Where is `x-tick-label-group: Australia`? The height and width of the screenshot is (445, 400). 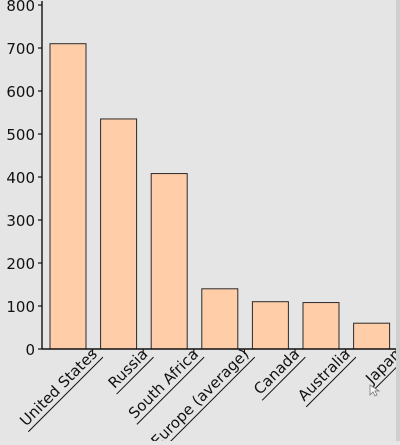
x-tick-label-group: Australia is located at coordinates (325, 376).